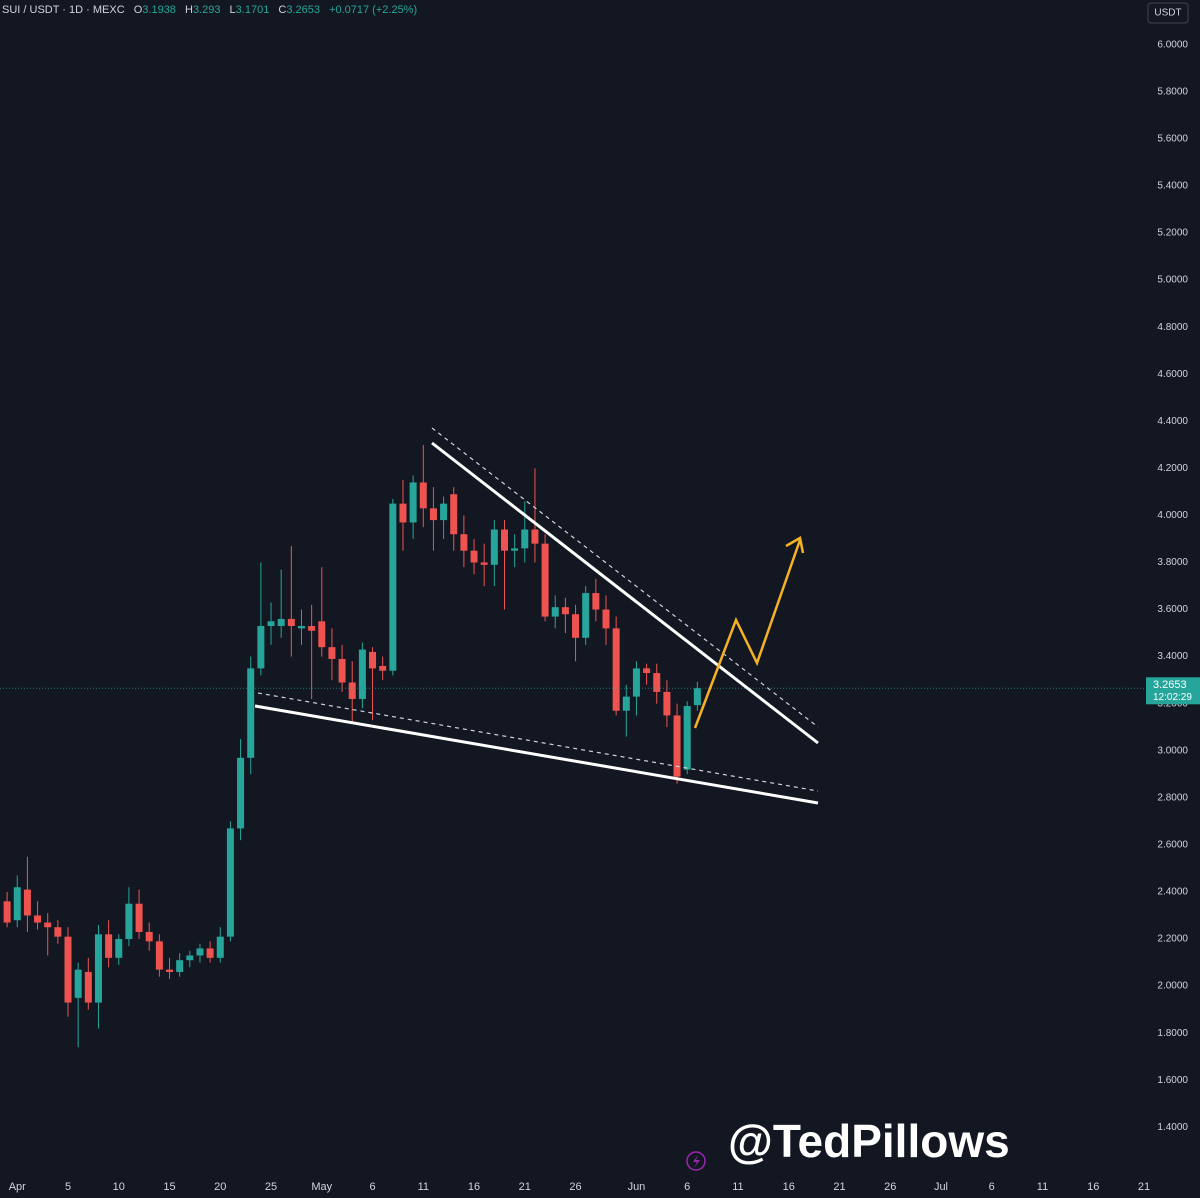 This screenshot has width=1200, height=1198. Describe the element at coordinates (1172, 750) in the screenshot. I see `y-tick-label: 3.0000` at that location.